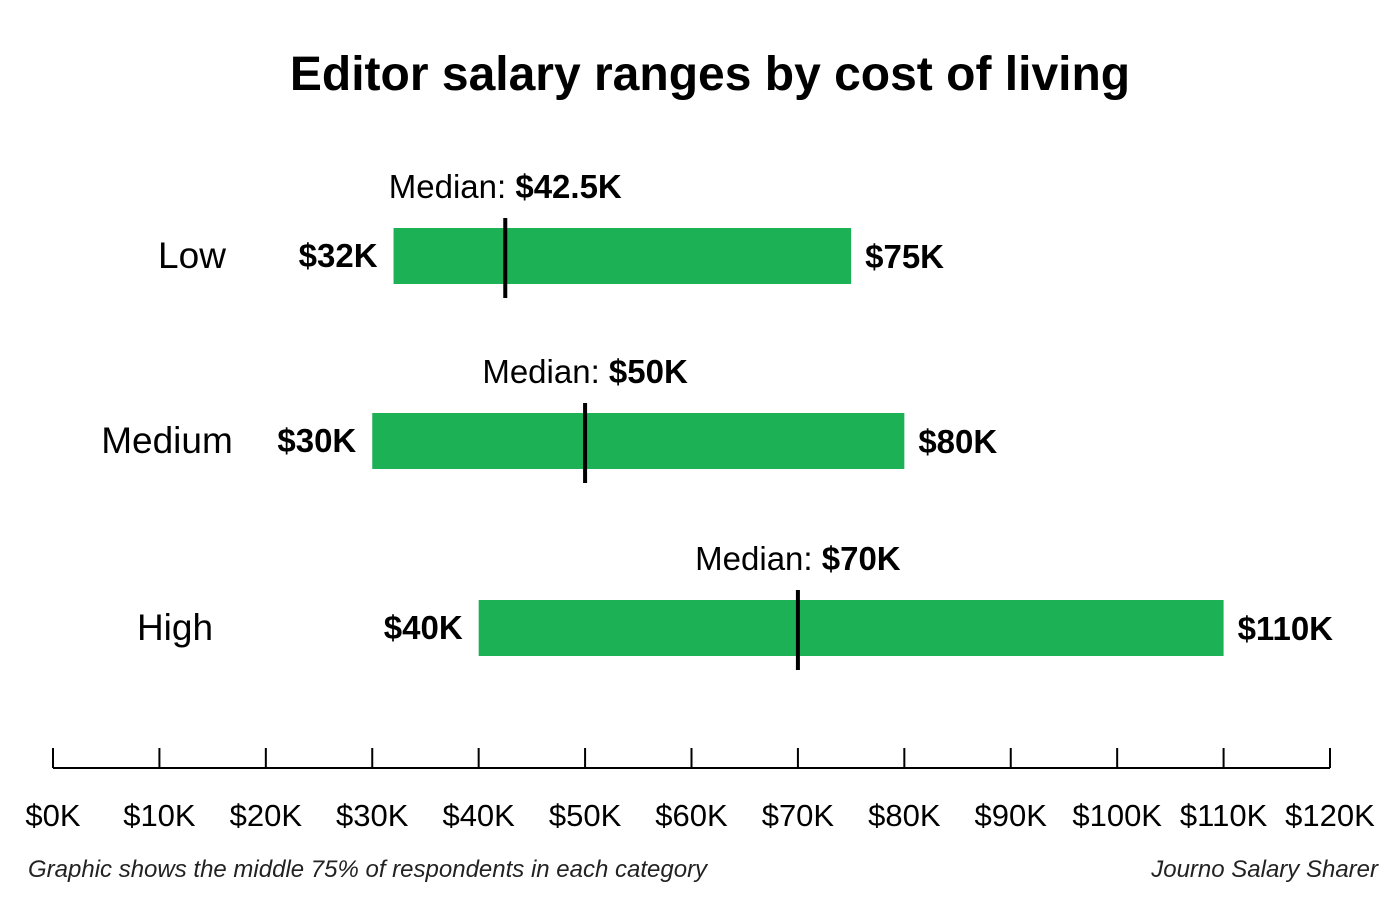  I want to click on x-tick-label: $50K, so click(585, 815).